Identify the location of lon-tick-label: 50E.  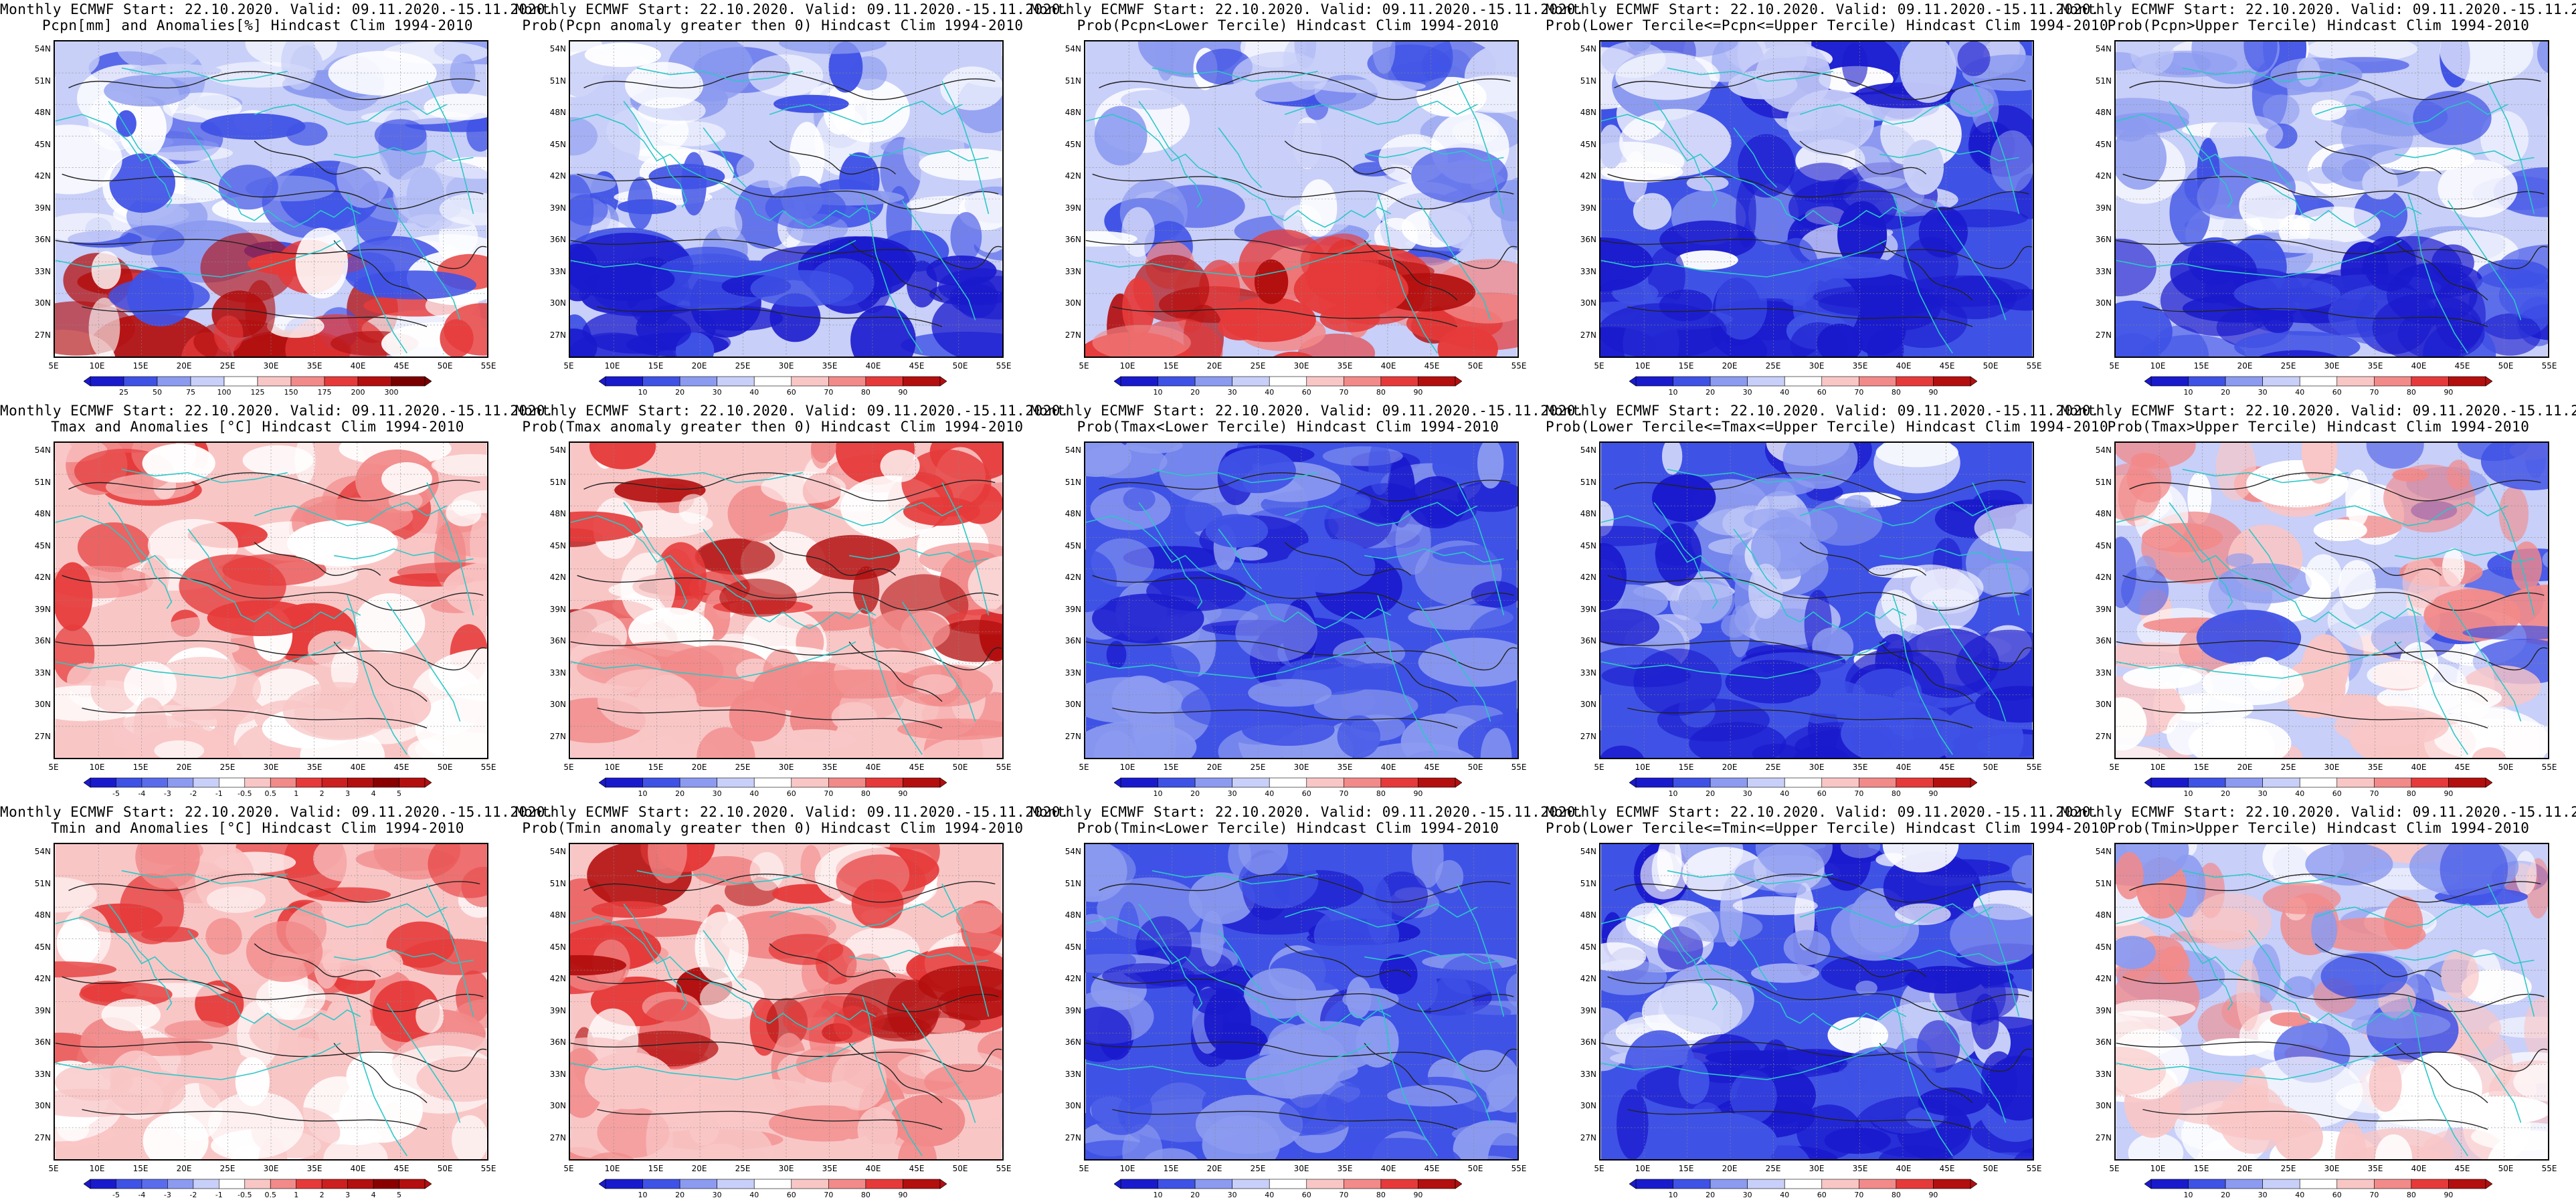
(1991, 366).